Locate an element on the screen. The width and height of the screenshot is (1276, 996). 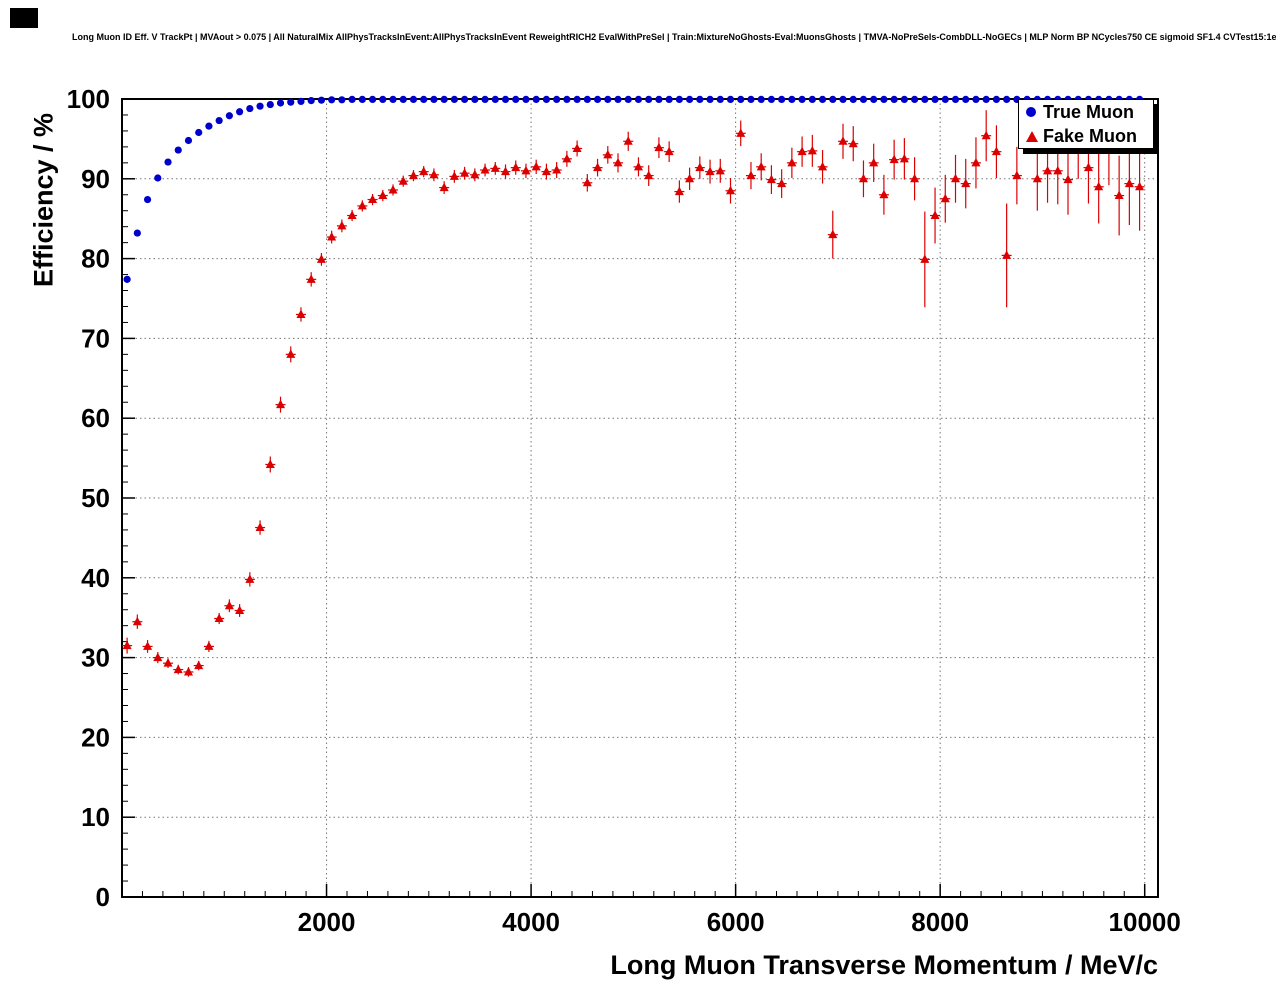
y-tick-label: 50 is located at coordinates (95, 498).